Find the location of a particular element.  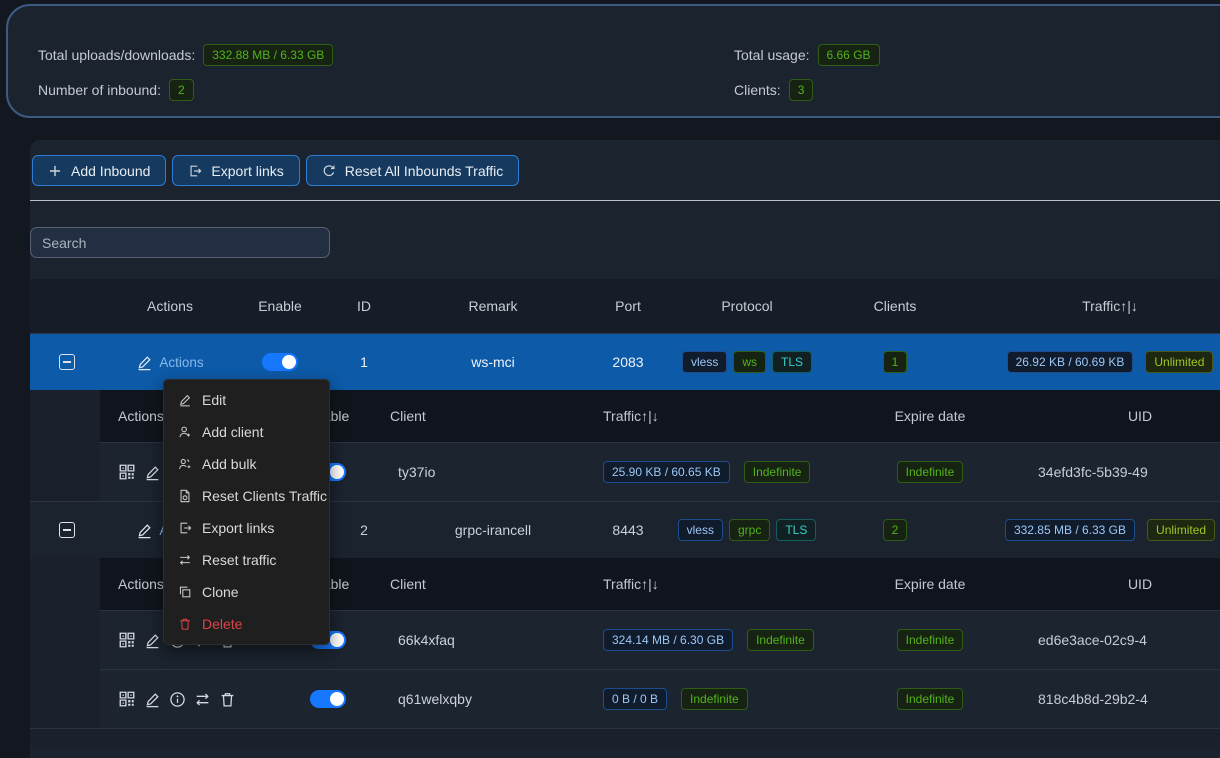

stat-value-badge: 332.88 MB / 6.33 GB is located at coordinates (268, 55).